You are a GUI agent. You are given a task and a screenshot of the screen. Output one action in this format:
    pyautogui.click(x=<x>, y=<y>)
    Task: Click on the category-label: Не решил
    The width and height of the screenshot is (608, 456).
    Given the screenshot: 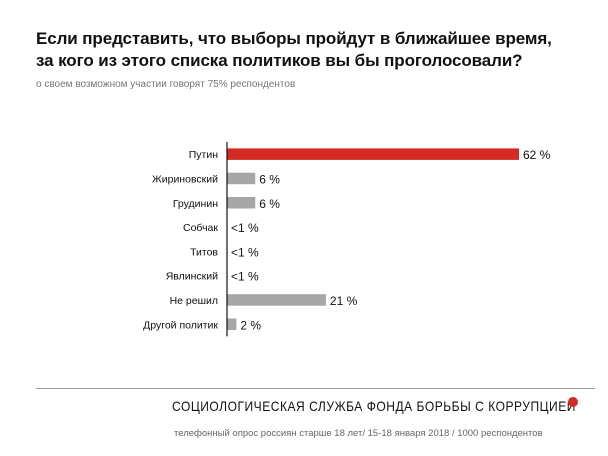 What is the action you would take?
    pyautogui.click(x=194, y=301)
    